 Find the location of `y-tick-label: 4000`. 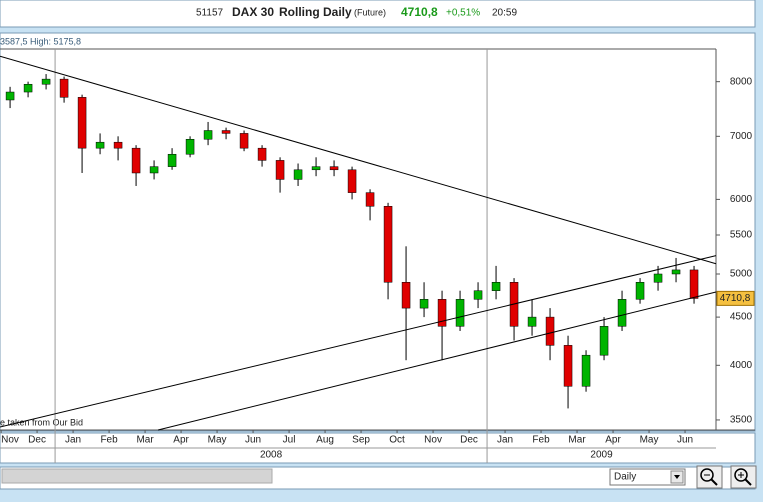

y-tick-label: 4000 is located at coordinates (741, 365).